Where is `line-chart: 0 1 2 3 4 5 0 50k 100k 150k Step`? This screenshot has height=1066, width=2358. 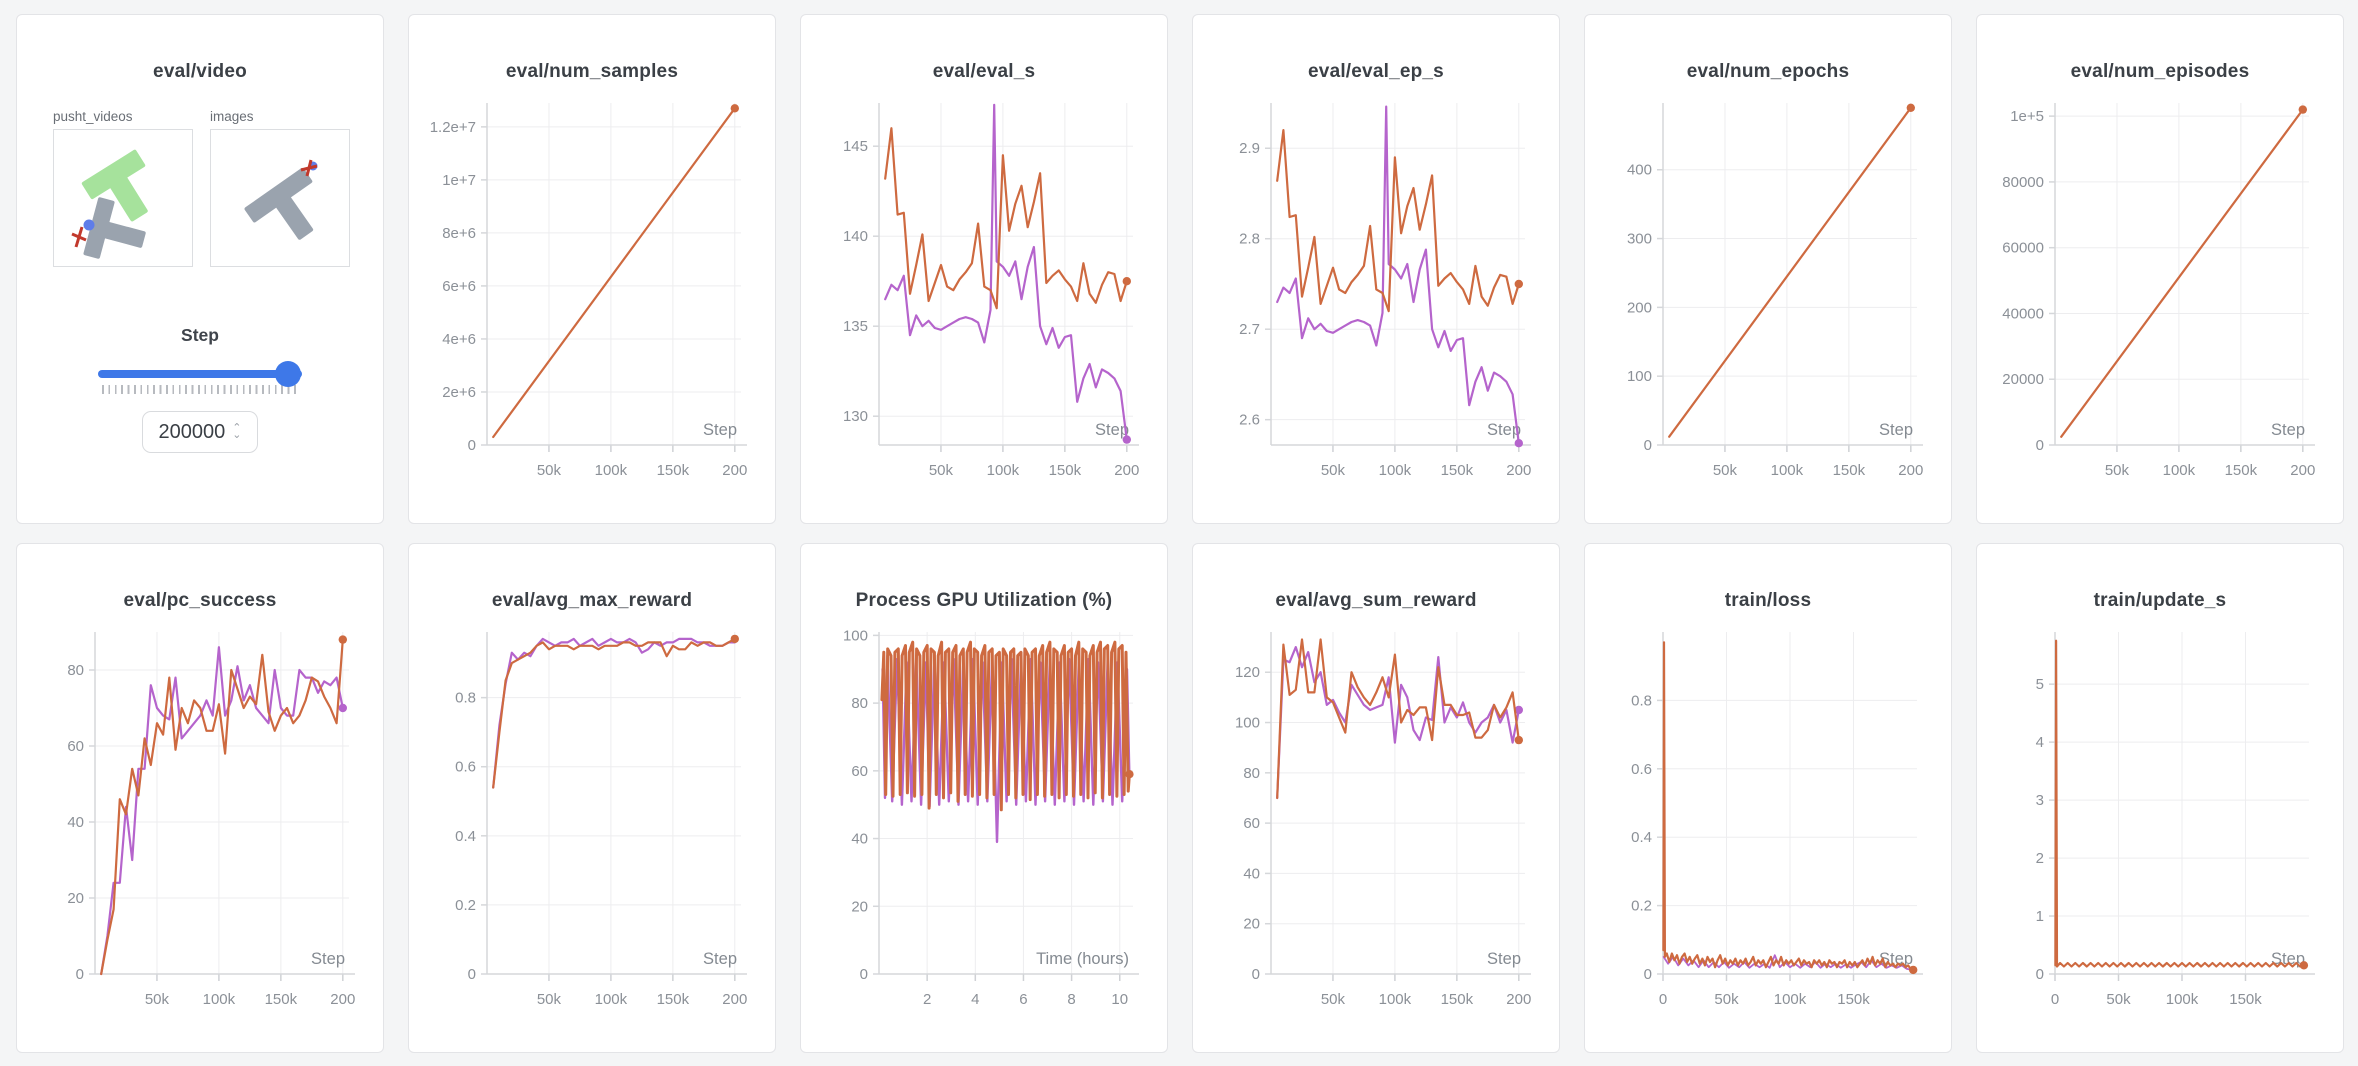
line-chart: 0 1 2 3 4 5 0 50k 100k 150k Step is located at coordinates (2160, 825).